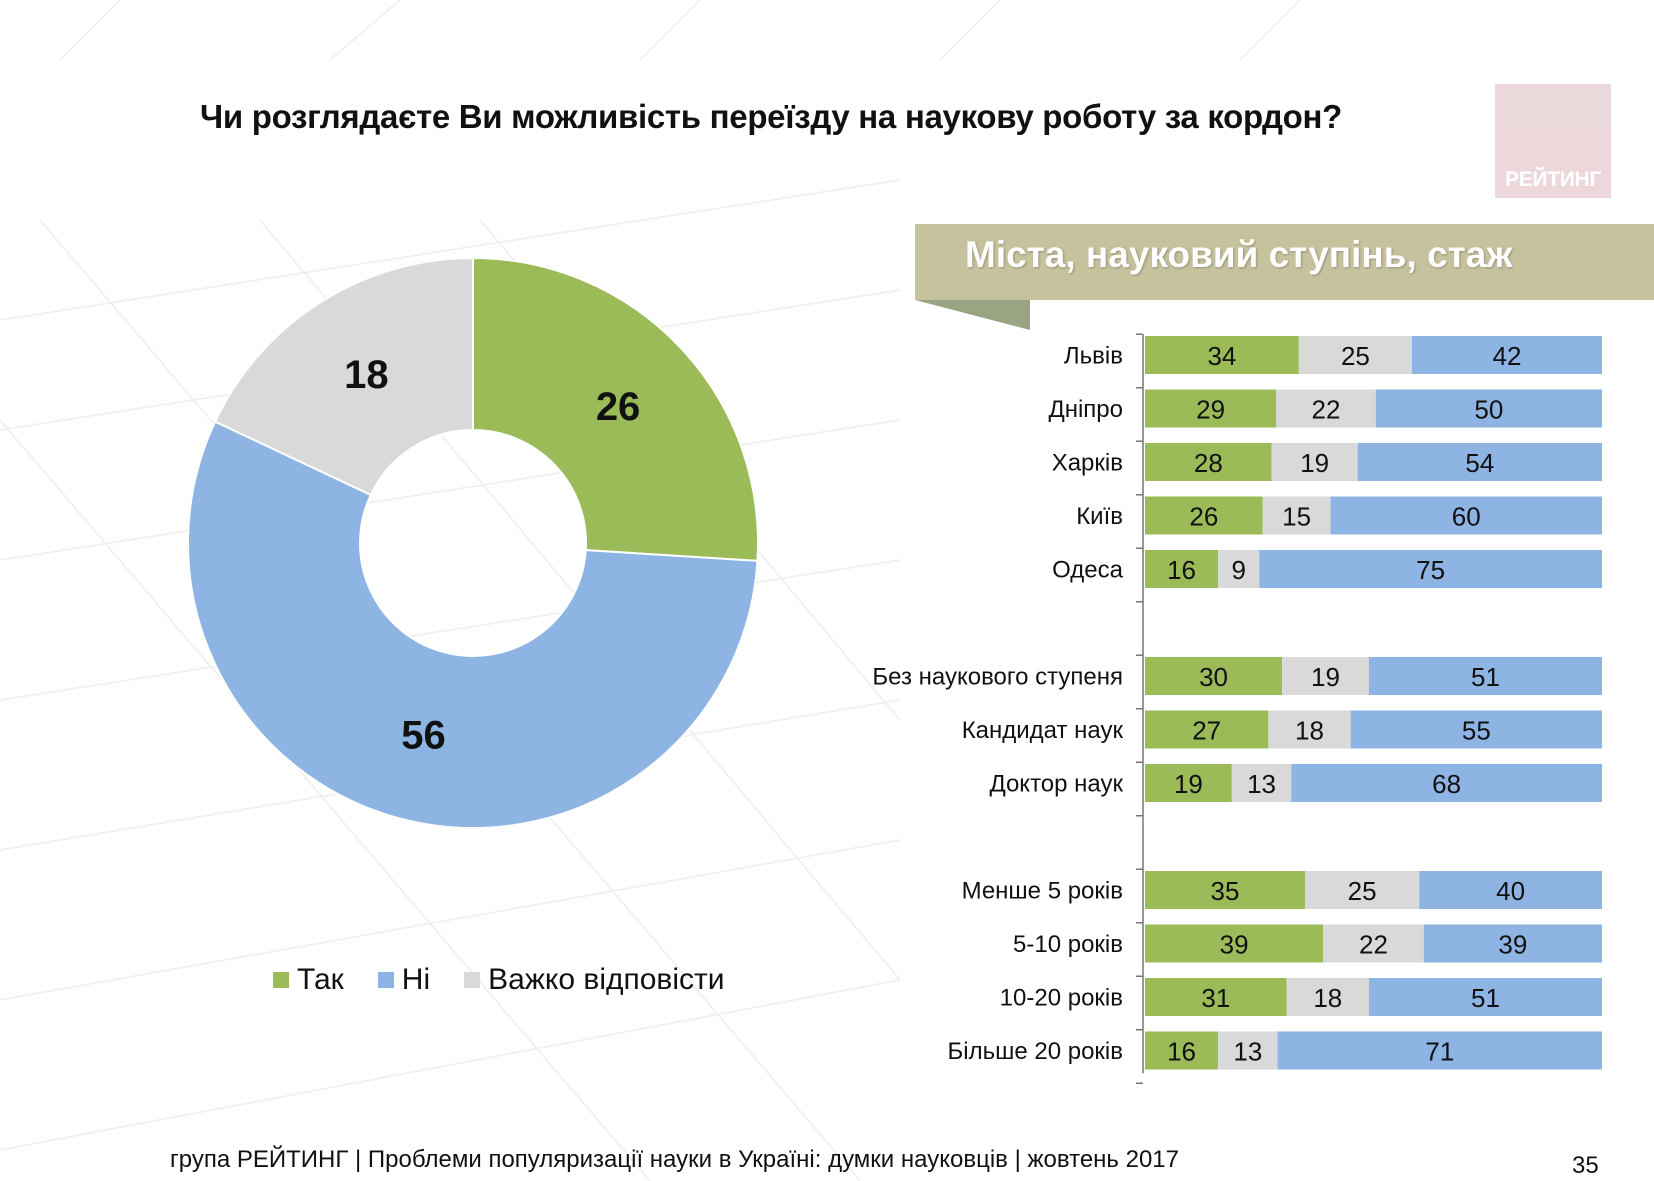 This screenshot has height=1181, width=1654. I want to click on bar-value-label: 26, so click(1203, 517).